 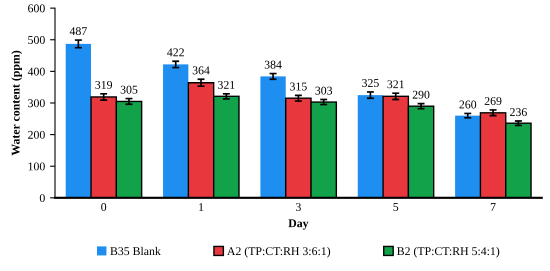 What do you see at coordinates (36, 103) in the screenshot?
I see `y-tick-label: 300` at bounding box center [36, 103].